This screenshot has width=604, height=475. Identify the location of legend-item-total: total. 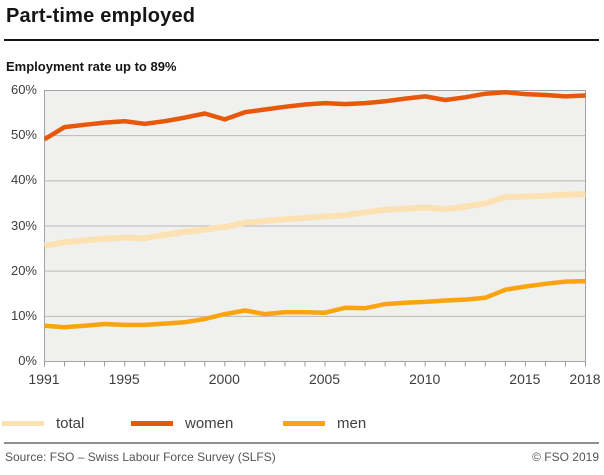
(43, 423).